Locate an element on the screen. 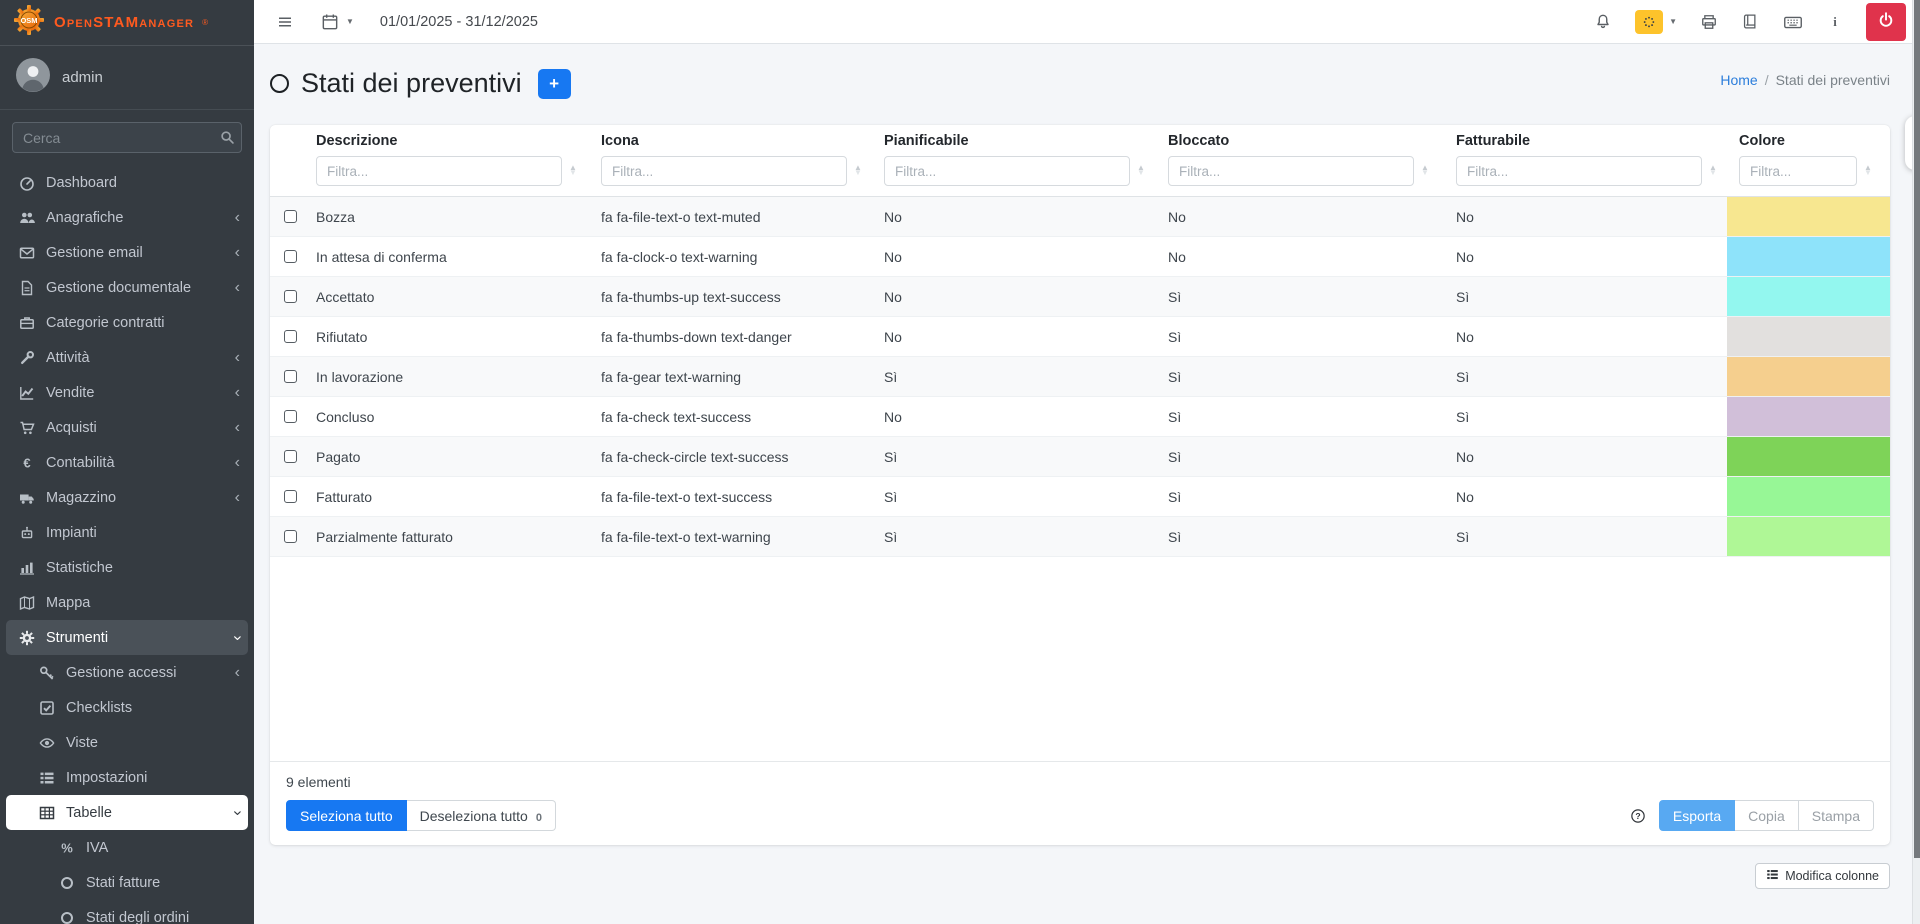 The image size is (1920, 924). edit-columns-button: Modifica colonne is located at coordinates (1822, 876).